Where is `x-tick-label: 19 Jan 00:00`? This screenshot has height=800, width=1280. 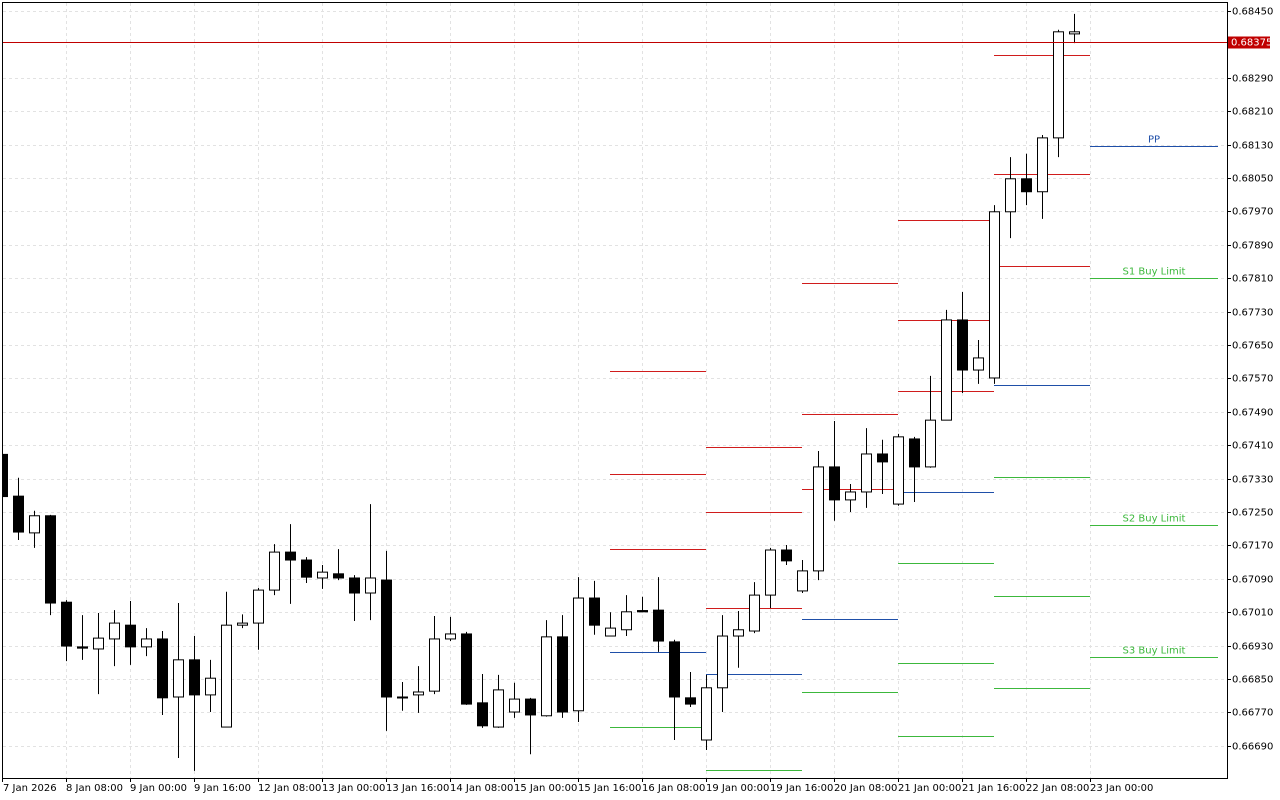
x-tick-label: 19 Jan 00:00 is located at coordinates (737, 788).